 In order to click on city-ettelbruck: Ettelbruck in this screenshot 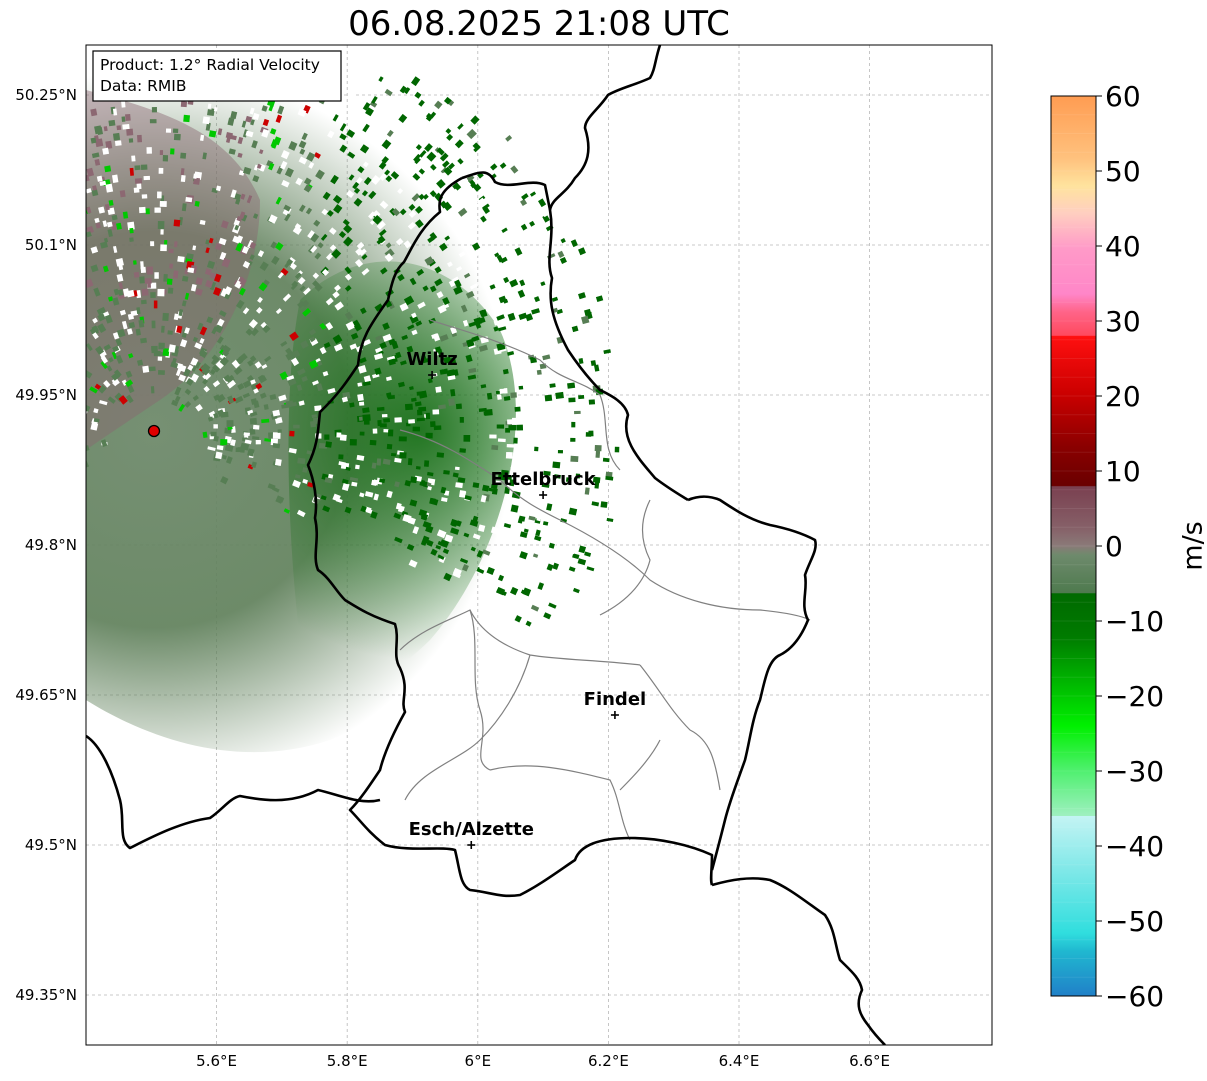, I will do `click(544, 484)`.